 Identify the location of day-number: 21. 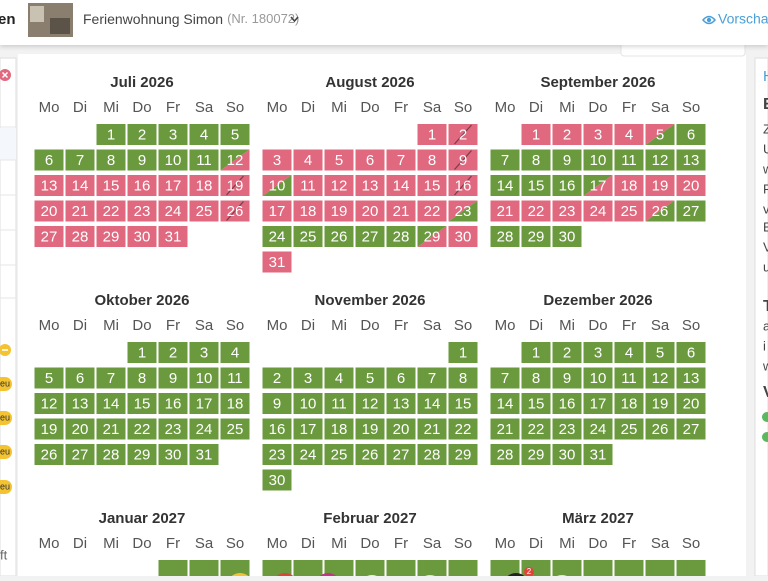
(432, 429).